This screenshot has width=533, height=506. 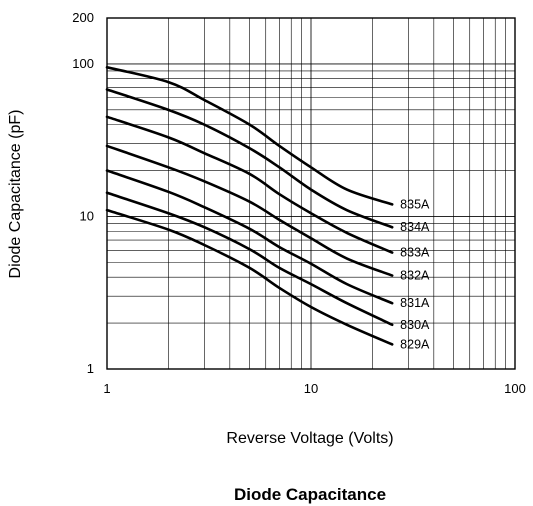 What do you see at coordinates (415, 204) in the screenshot?
I see `series-label-835A: 835A` at bounding box center [415, 204].